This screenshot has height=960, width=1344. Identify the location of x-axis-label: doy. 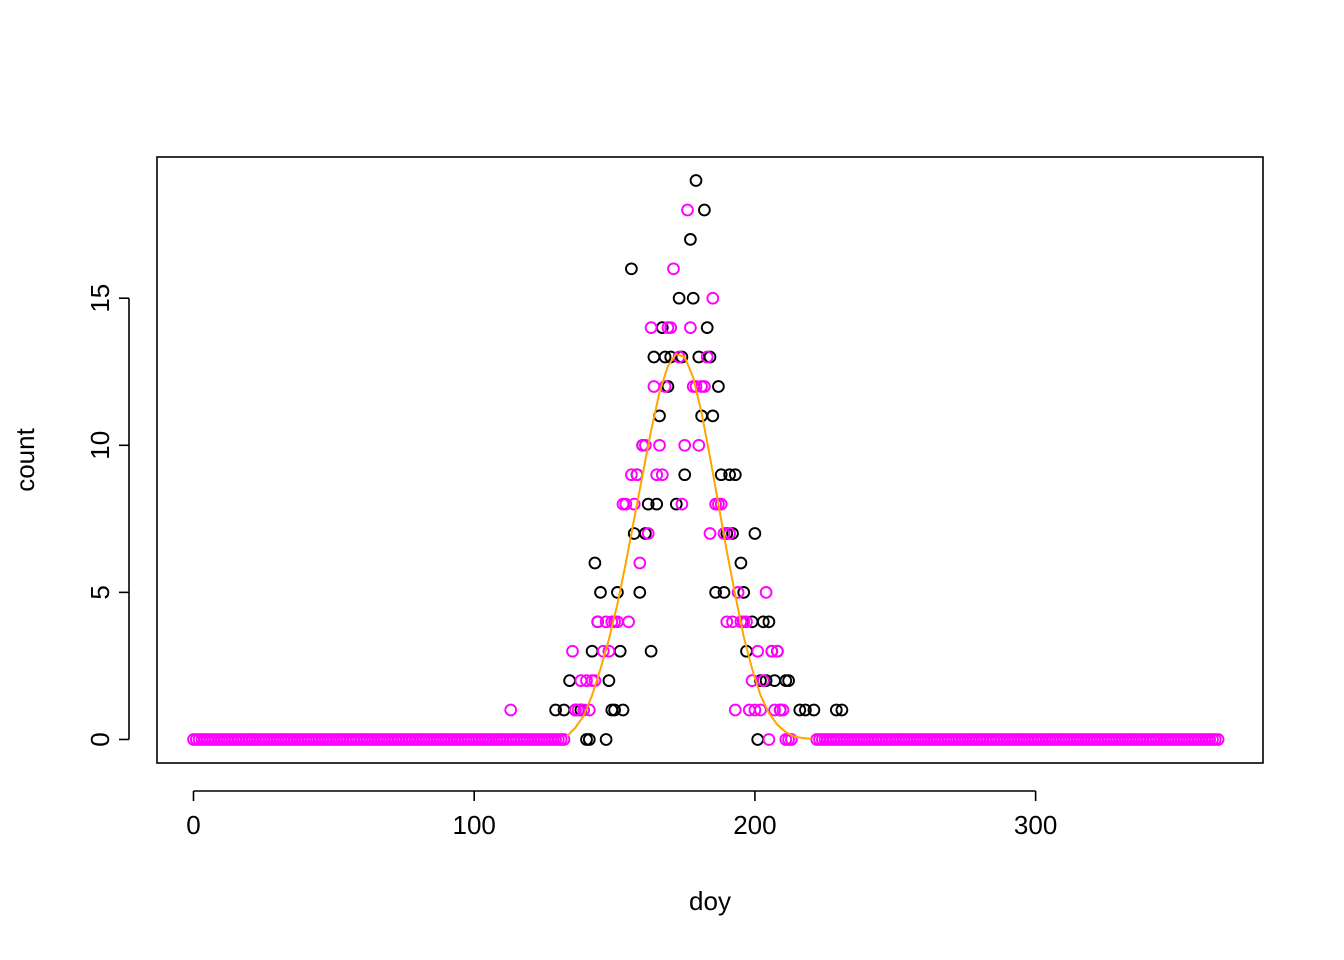
(710, 901).